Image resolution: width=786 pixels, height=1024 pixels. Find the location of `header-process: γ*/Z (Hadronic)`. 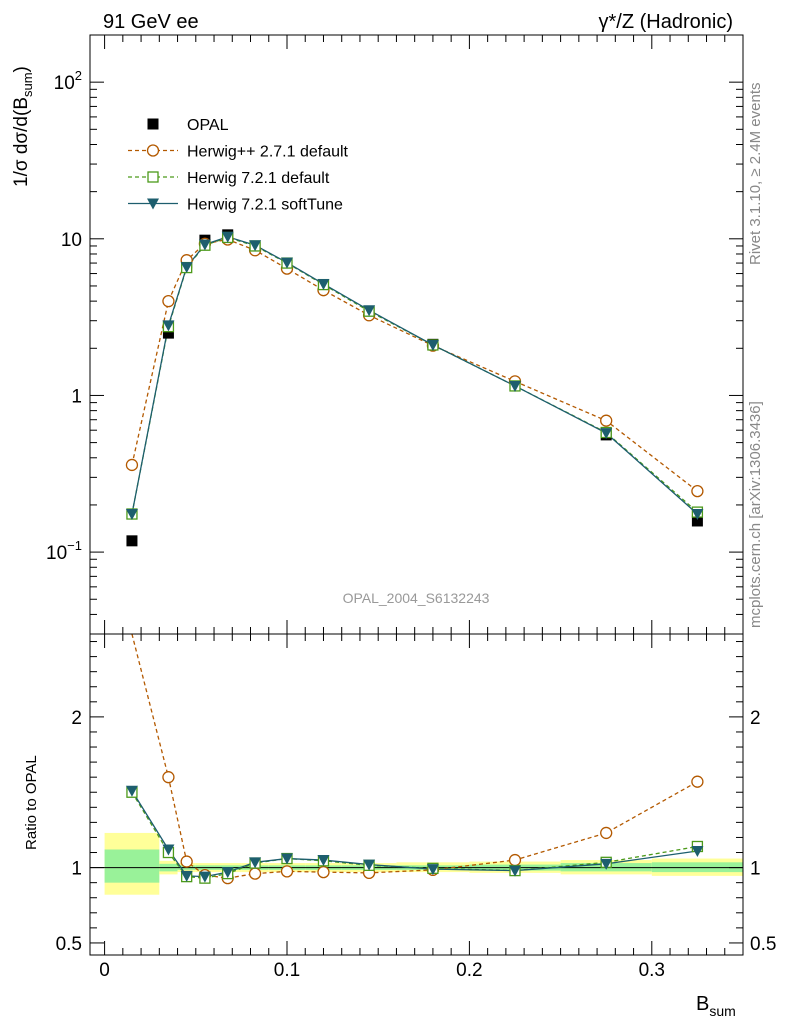

header-process: γ*/Z (Hadronic) is located at coordinates (666, 22).